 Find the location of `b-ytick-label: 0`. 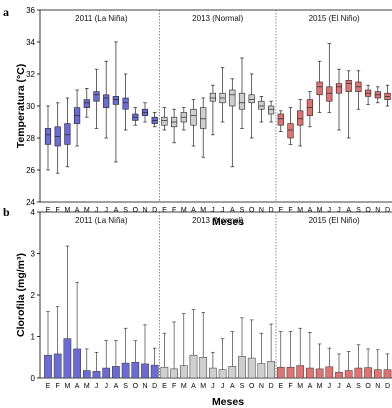

b-ytick-label: 0 is located at coordinates (33, 378).